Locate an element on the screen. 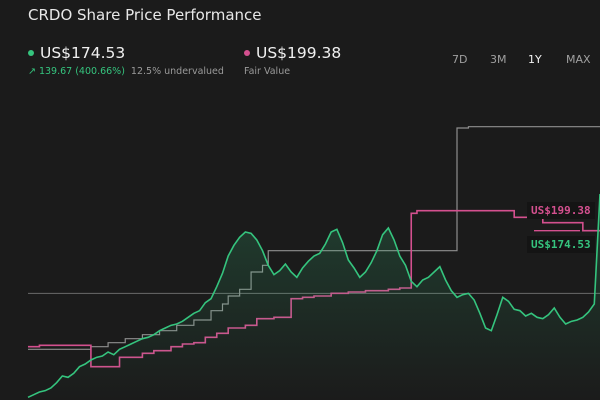  chart-title: CRDO Share Price Performance is located at coordinates (145, 15).